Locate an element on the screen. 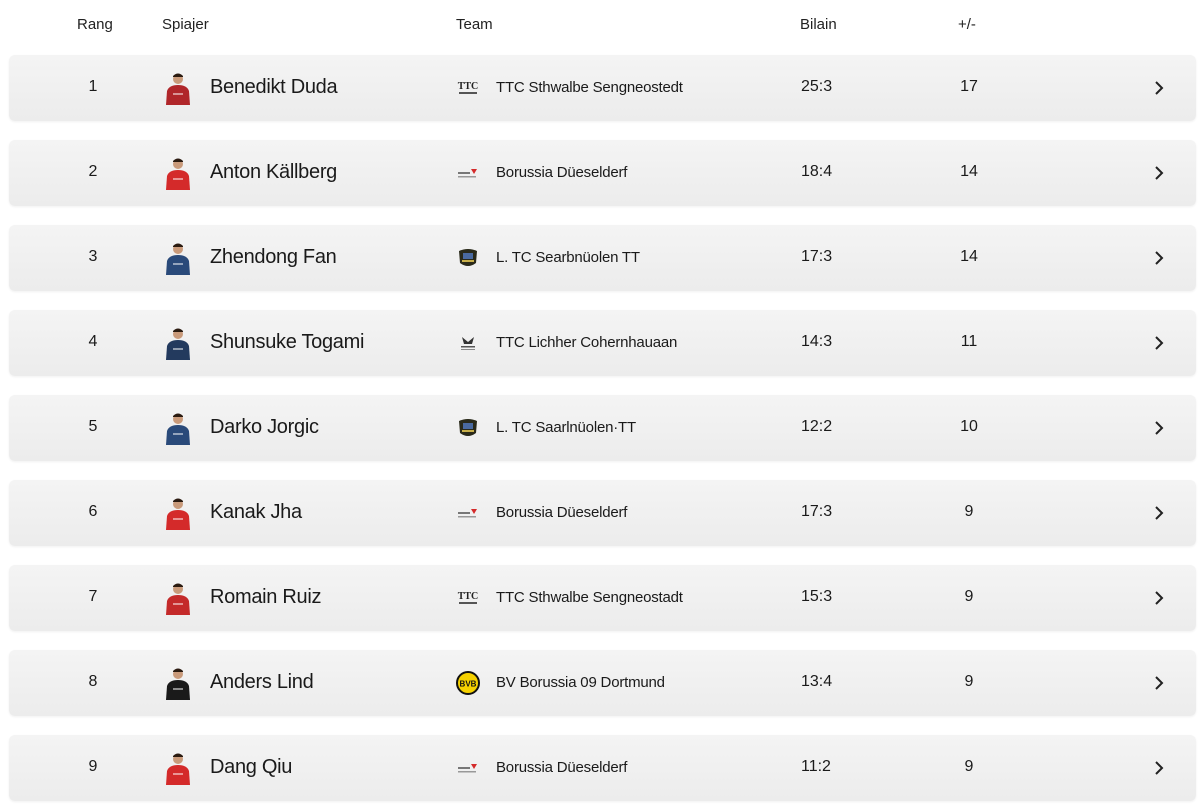  header-record: Bilain is located at coordinates (818, 24).